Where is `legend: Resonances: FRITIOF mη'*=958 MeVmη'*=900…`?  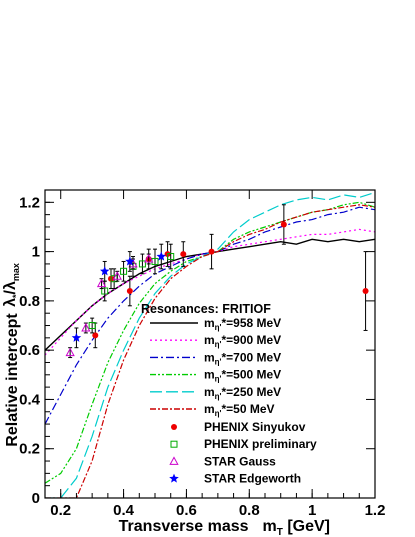 legend: Resonances: FRITIOF mη'*=958 MeVmη'*=900… is located at coordinates (229, 394).